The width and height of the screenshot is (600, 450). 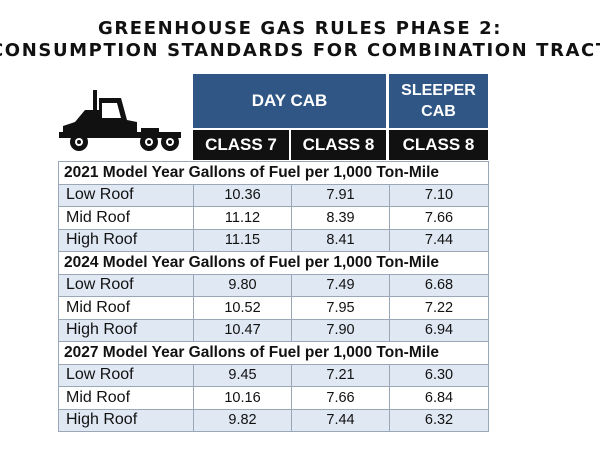 What do you see at coordinates (340, 240) in the screenshot?
I see `cell-value: 8.41` at bounding box center [340, 240].